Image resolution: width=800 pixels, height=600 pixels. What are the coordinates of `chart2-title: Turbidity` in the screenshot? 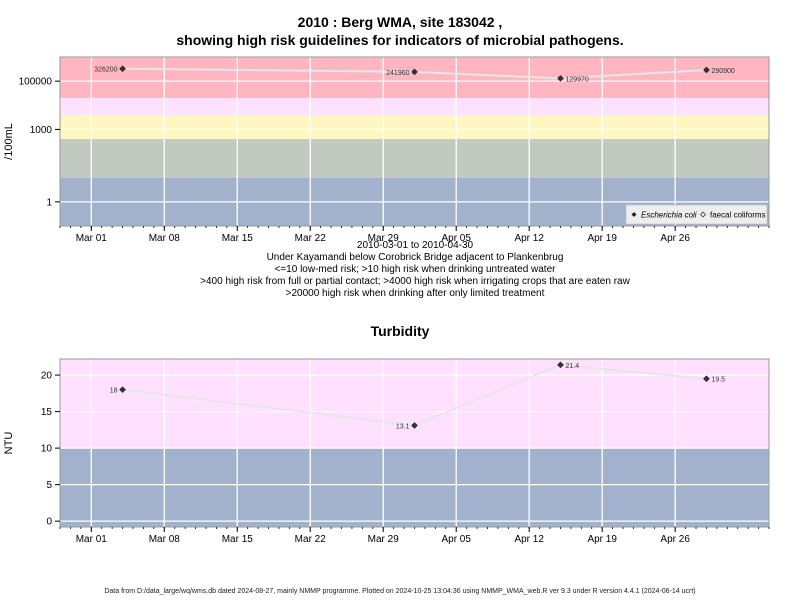 It's located at (400, 331).